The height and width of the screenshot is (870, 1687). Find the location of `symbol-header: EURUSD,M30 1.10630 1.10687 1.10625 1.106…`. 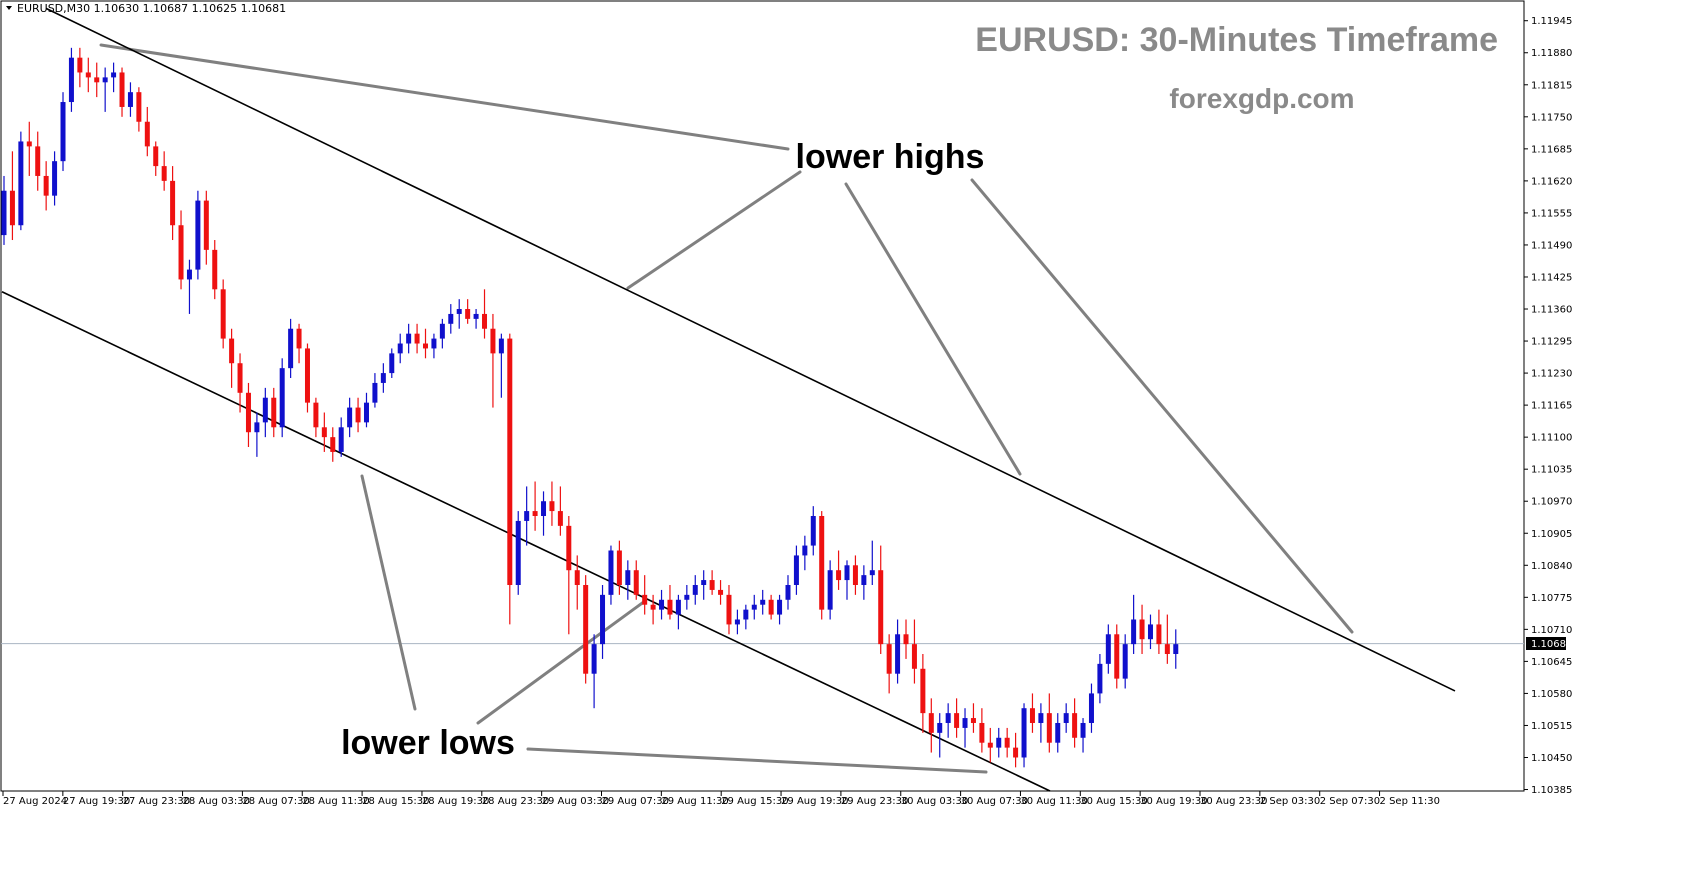

symbol-header: EURUSD,M30 1.10630 1.10687 1.10625 1.106… is located at coordinates (151, 8).